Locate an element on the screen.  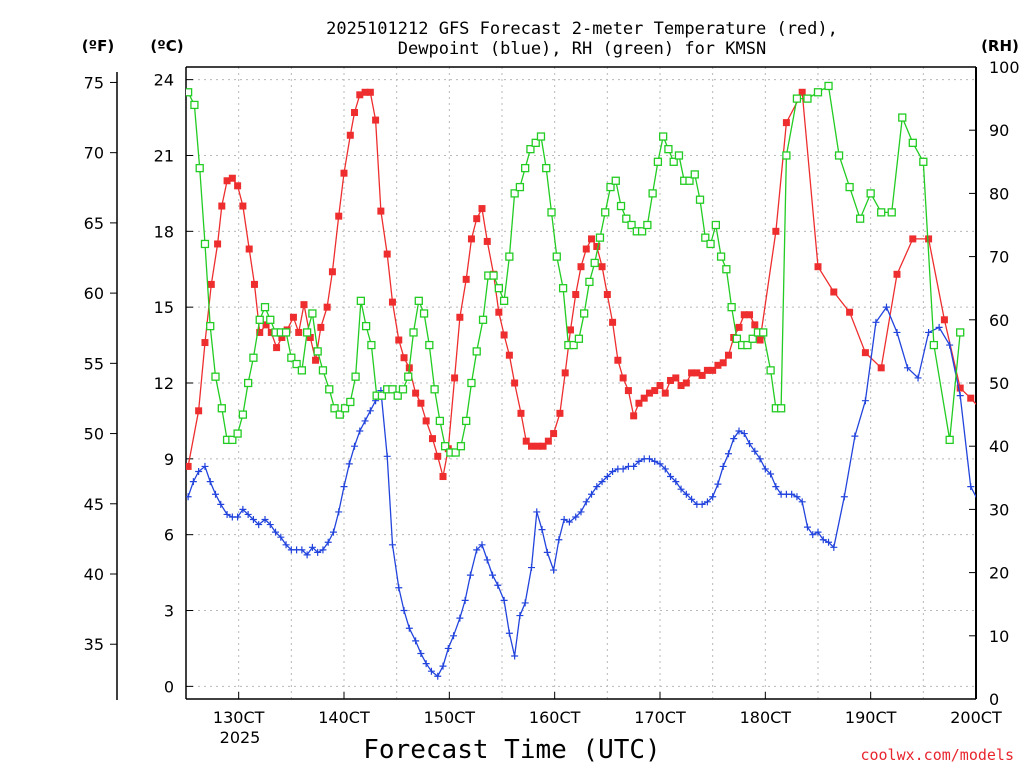
x-axis-title: Forecast Time (UTC) is located at coordinates (511, 750).